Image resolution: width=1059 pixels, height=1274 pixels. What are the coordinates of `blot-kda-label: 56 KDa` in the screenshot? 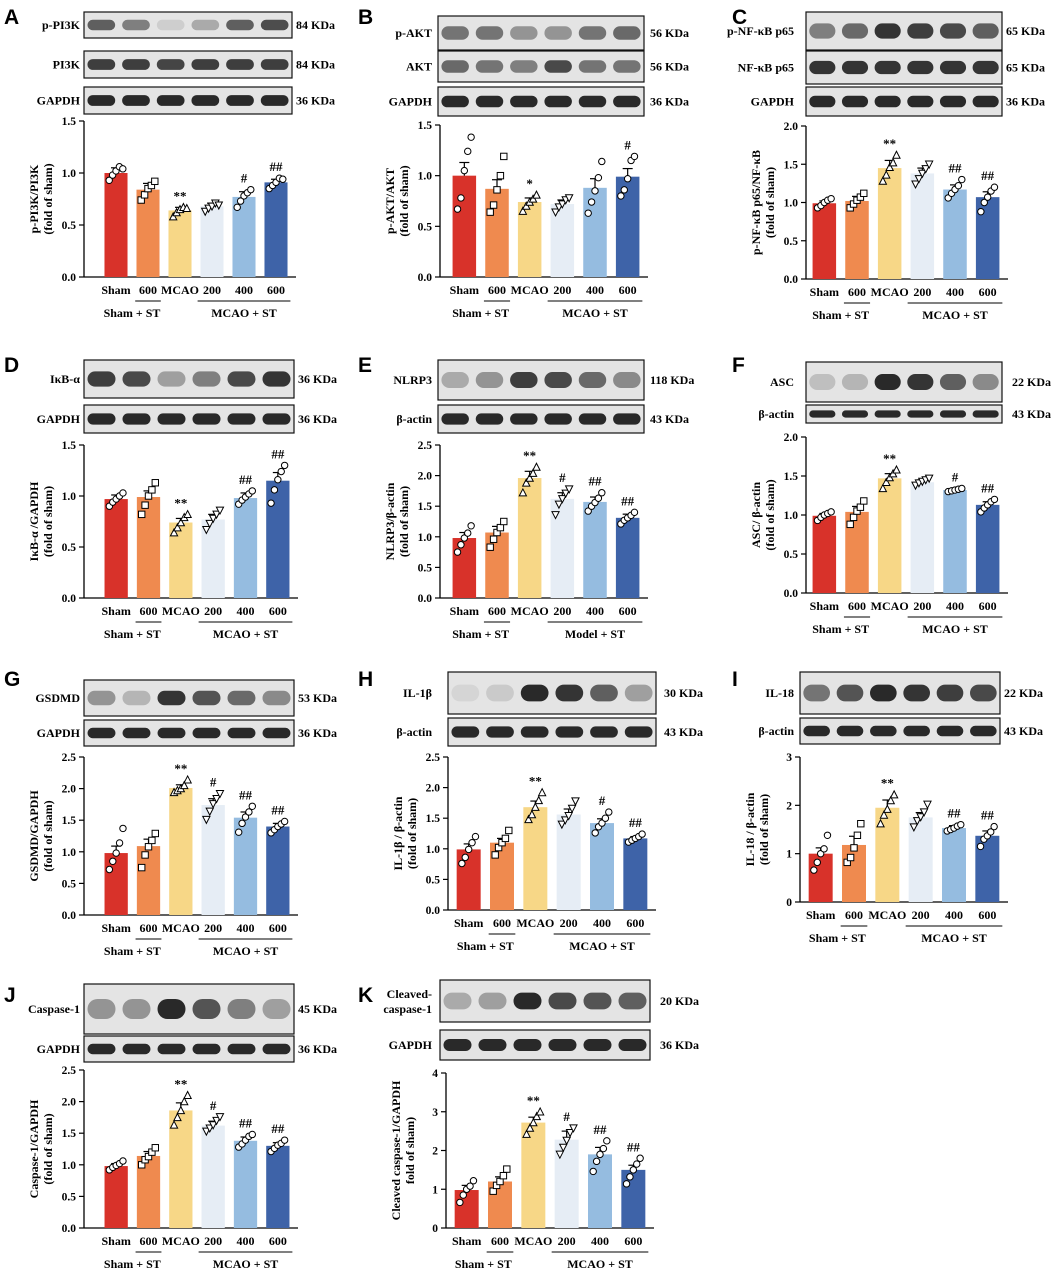 It's located at (669, 67).